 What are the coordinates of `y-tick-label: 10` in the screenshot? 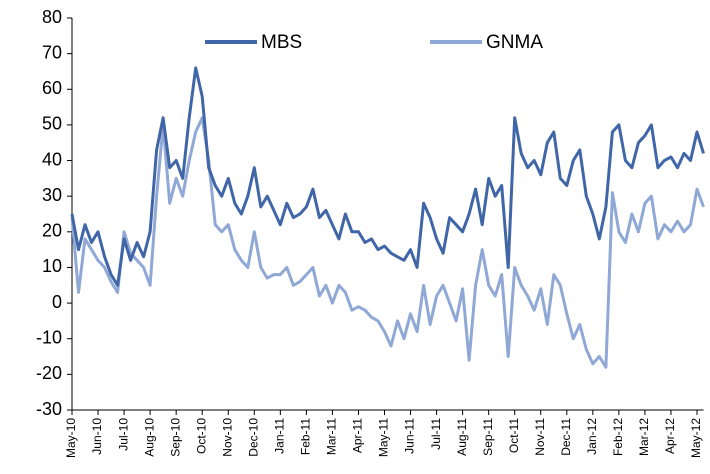 It's located at (52, 266).